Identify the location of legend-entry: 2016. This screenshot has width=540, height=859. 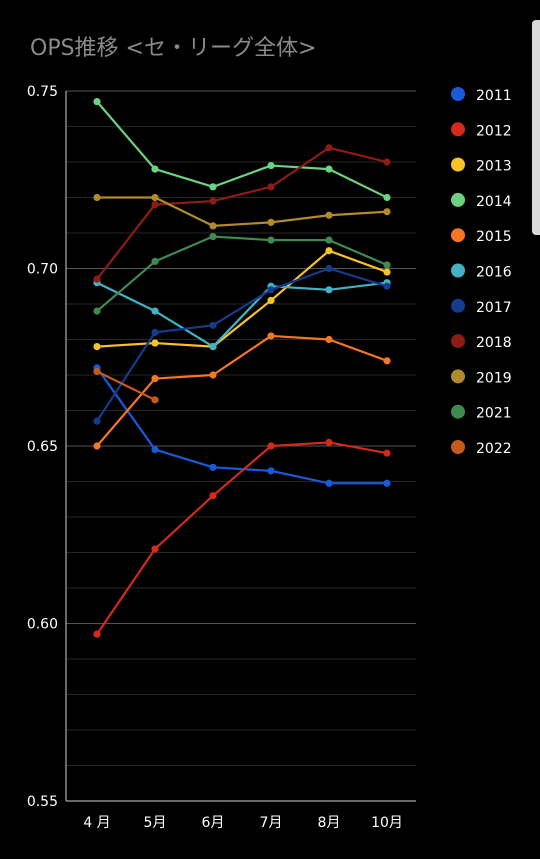
(481, 272).